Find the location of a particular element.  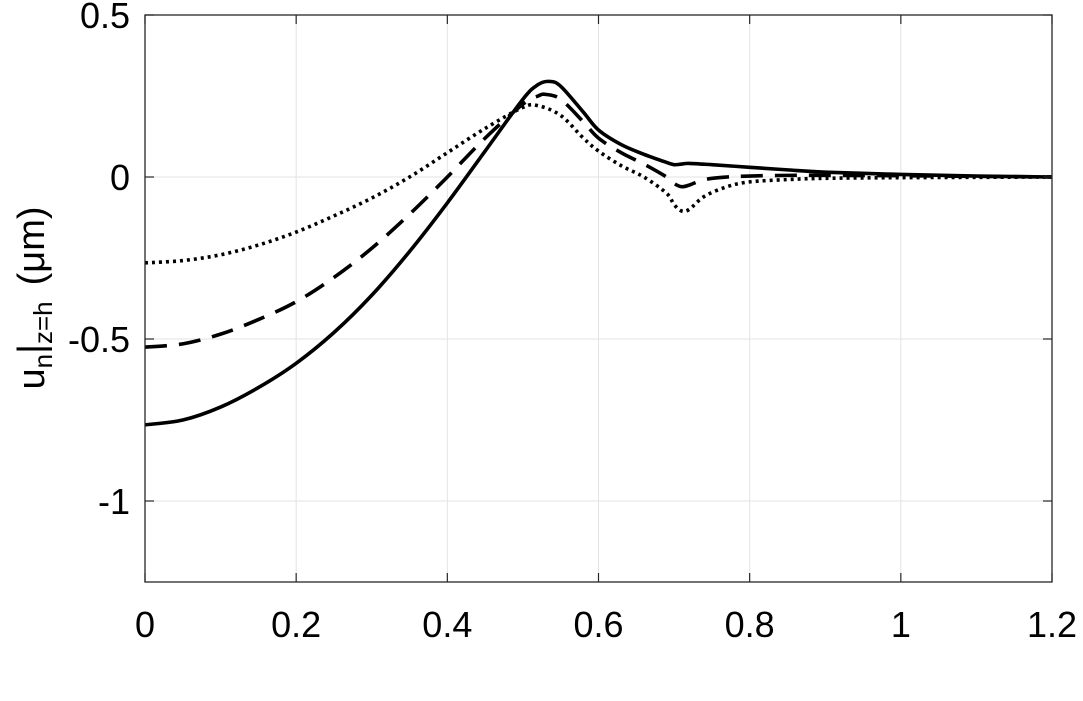

x-tick-label: 0 is located at coordinates (145, 624).